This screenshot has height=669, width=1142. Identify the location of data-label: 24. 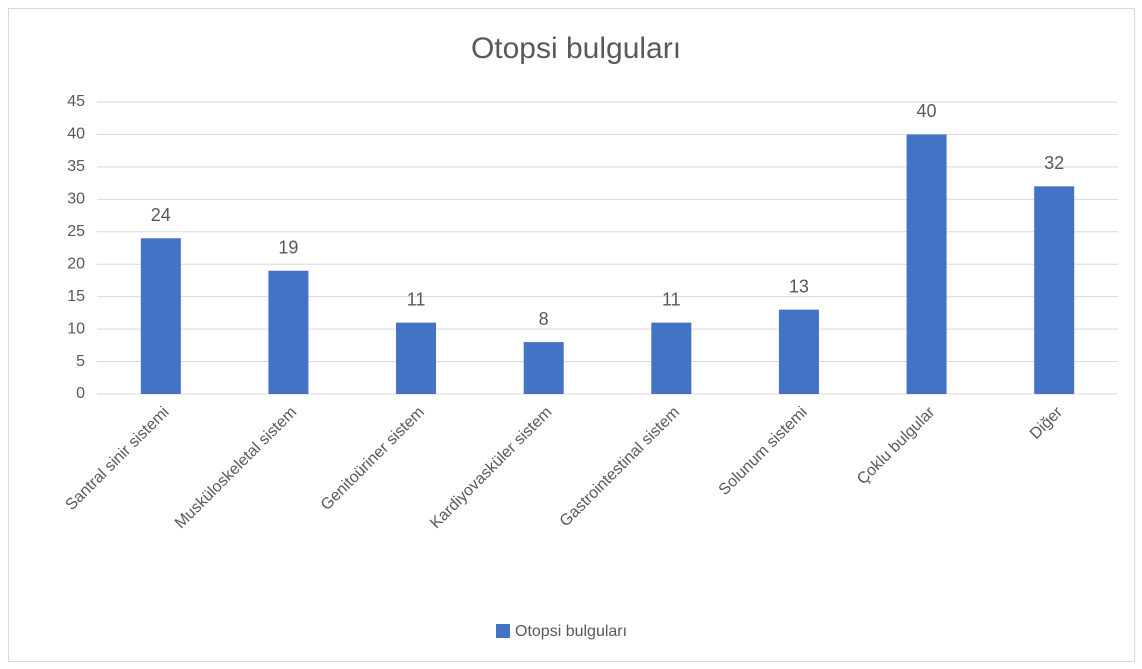
(161, 215).